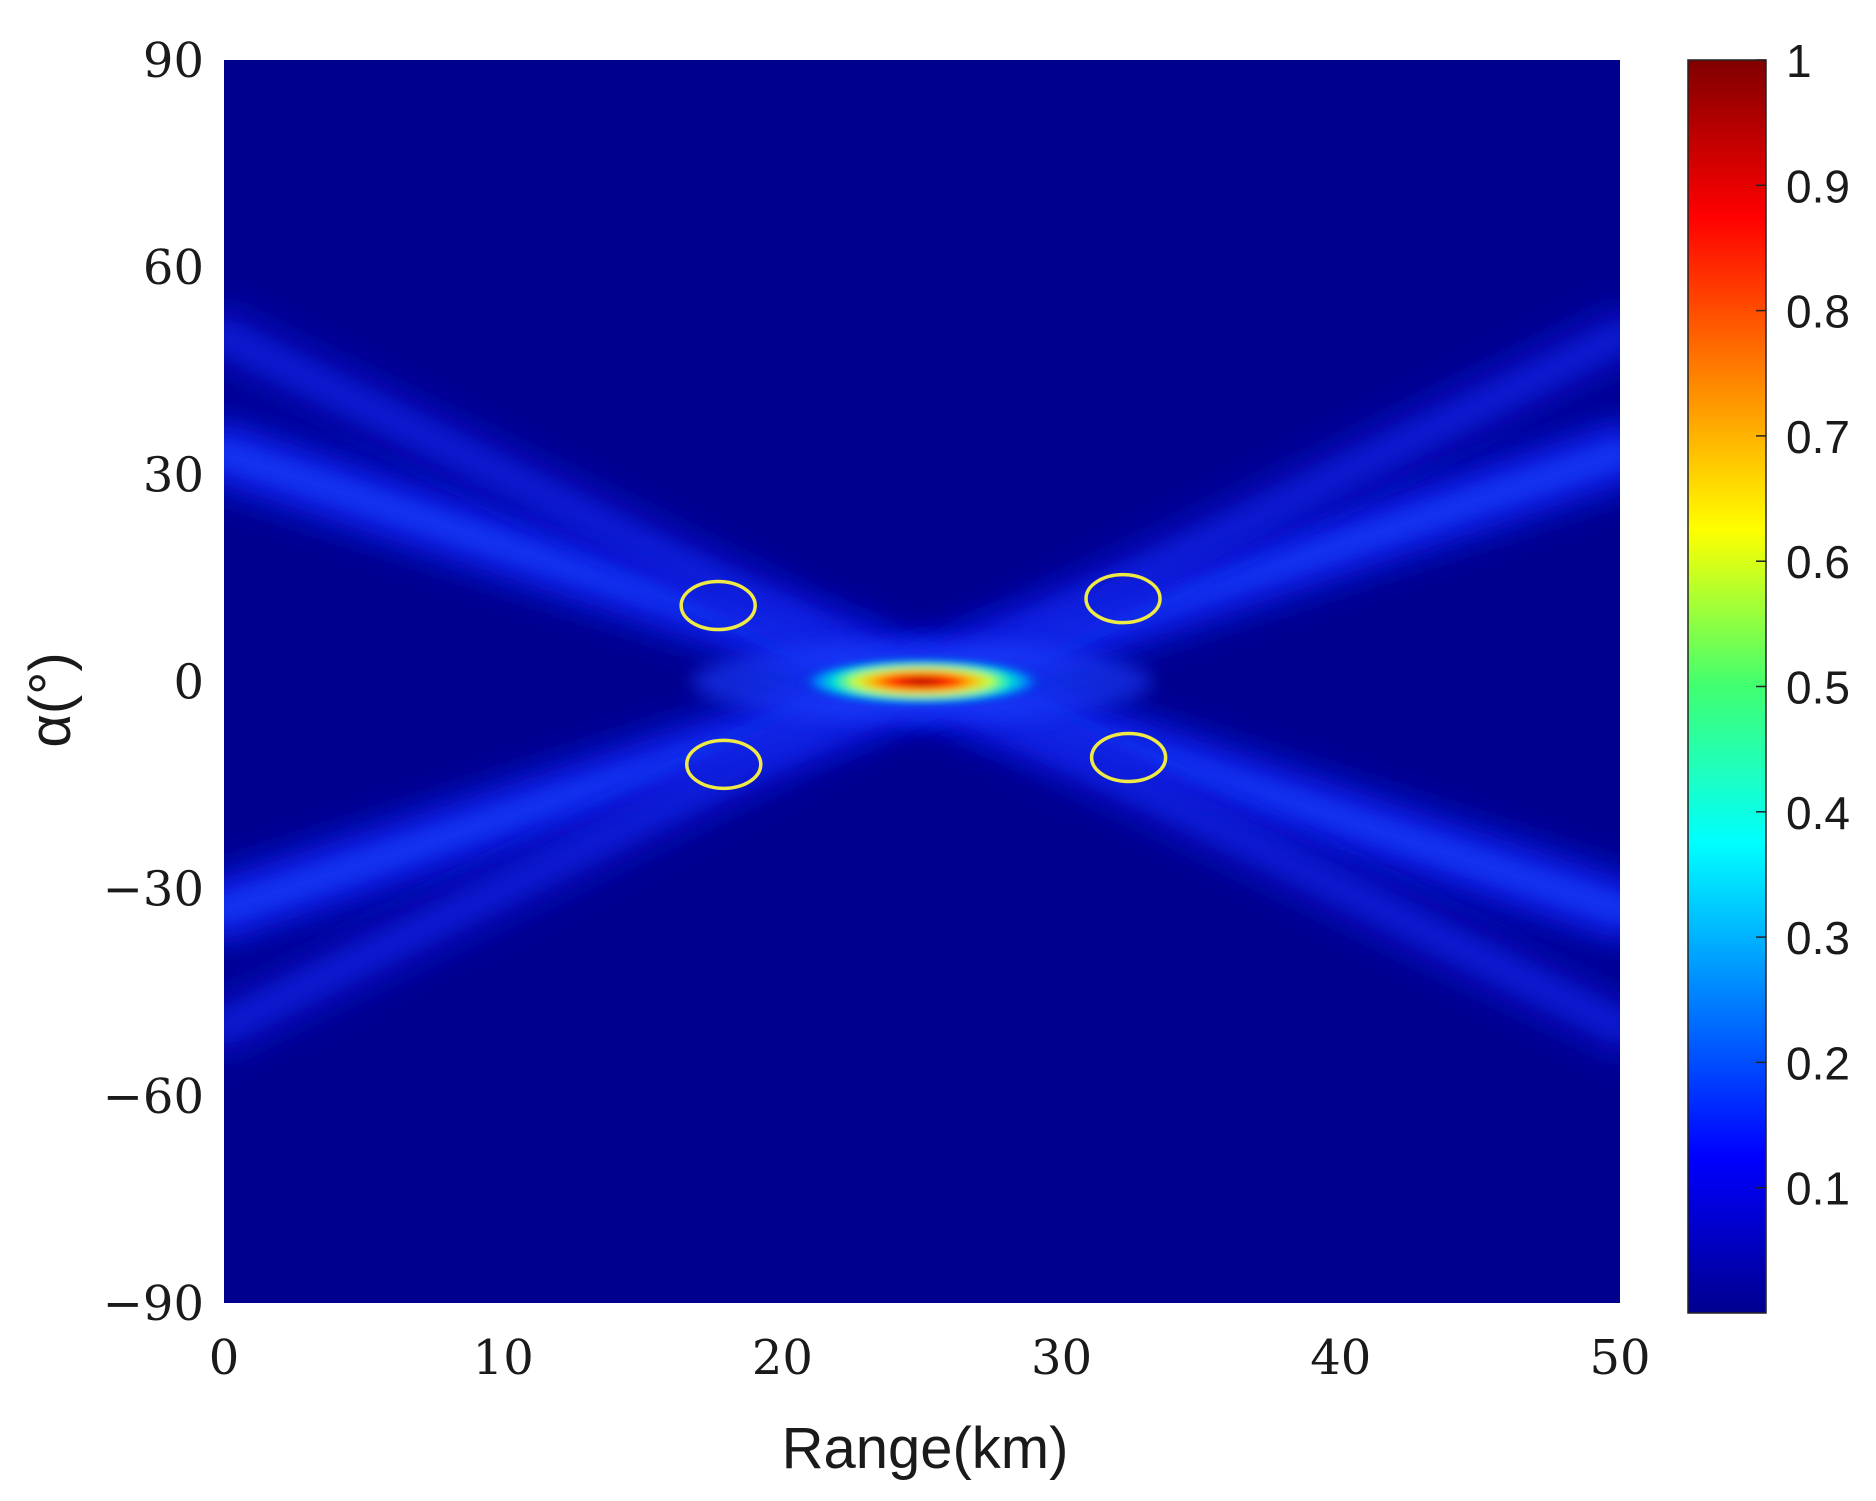  What do you see at coordinates (1818, 1189) in the screenshot?
I see `colorbar-tick-label: 0.1` at bounding box center [1818, 1189].